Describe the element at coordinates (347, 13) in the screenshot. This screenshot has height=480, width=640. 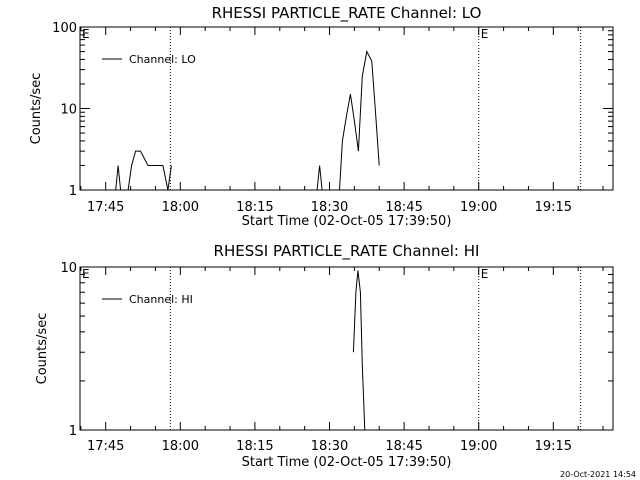
I see `chart-title: RHESSI PARTICLE_RATE Channel: LO` at that location.